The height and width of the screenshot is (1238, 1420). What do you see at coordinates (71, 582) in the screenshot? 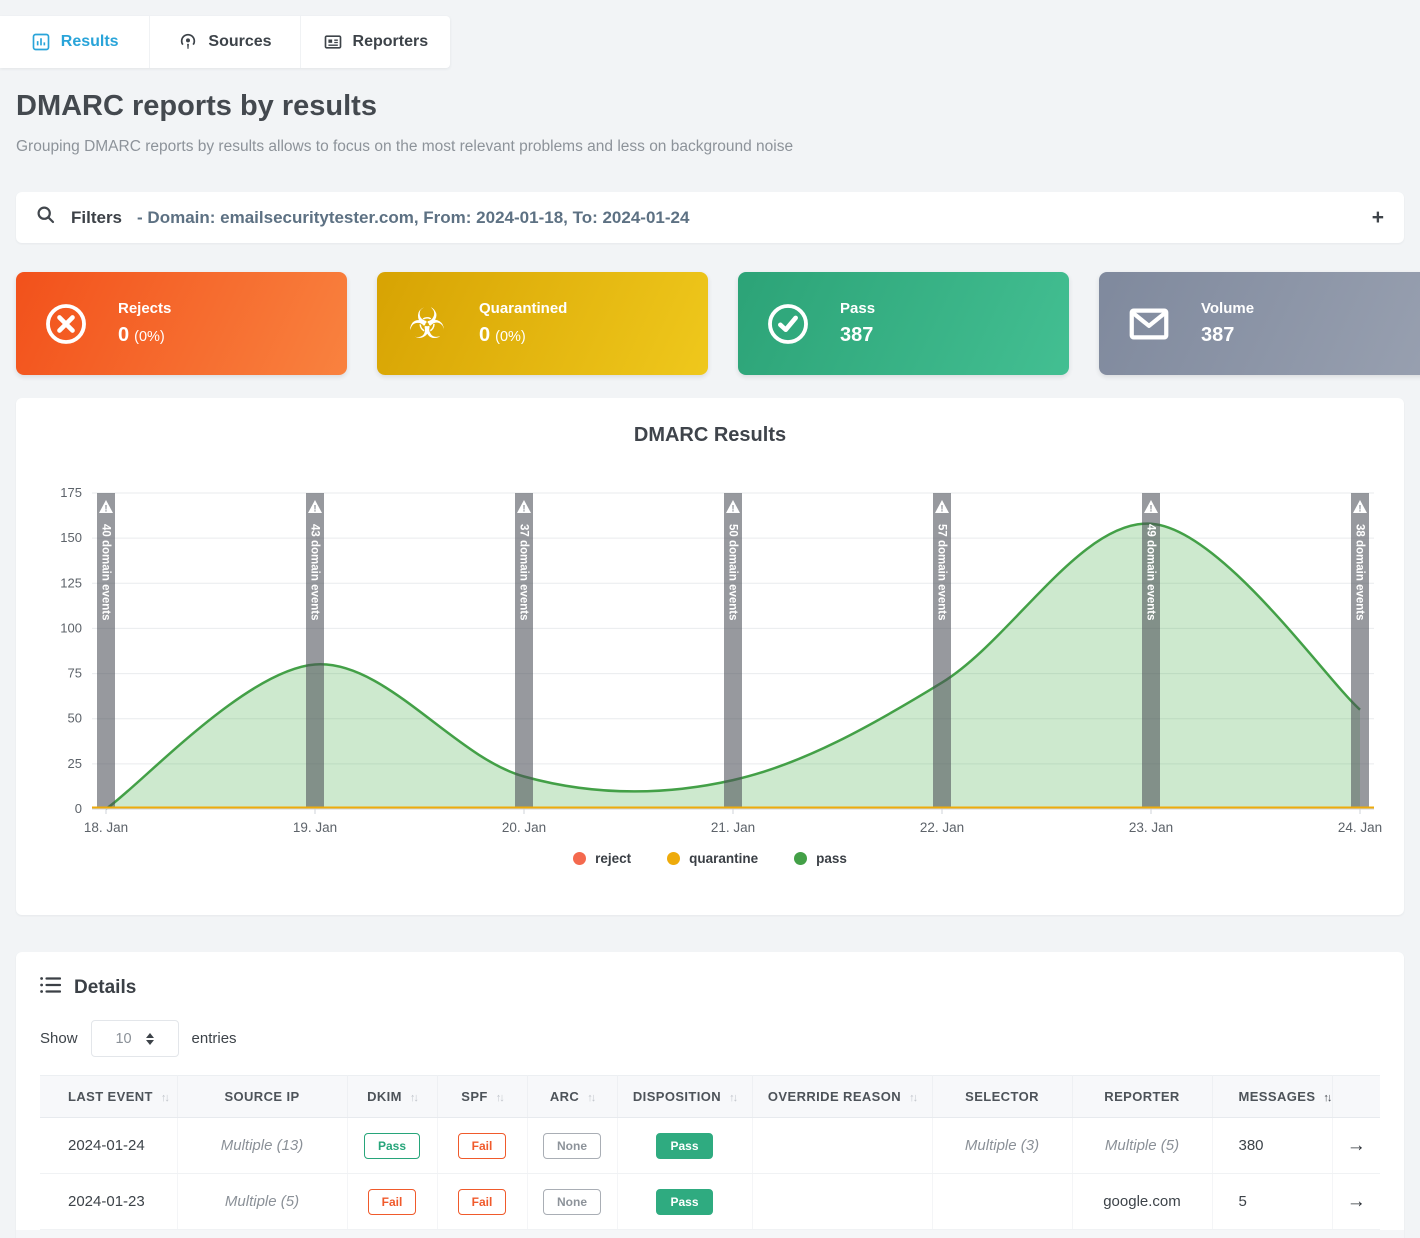
I see `svg-text: 125` at bounding box center [71, 582].